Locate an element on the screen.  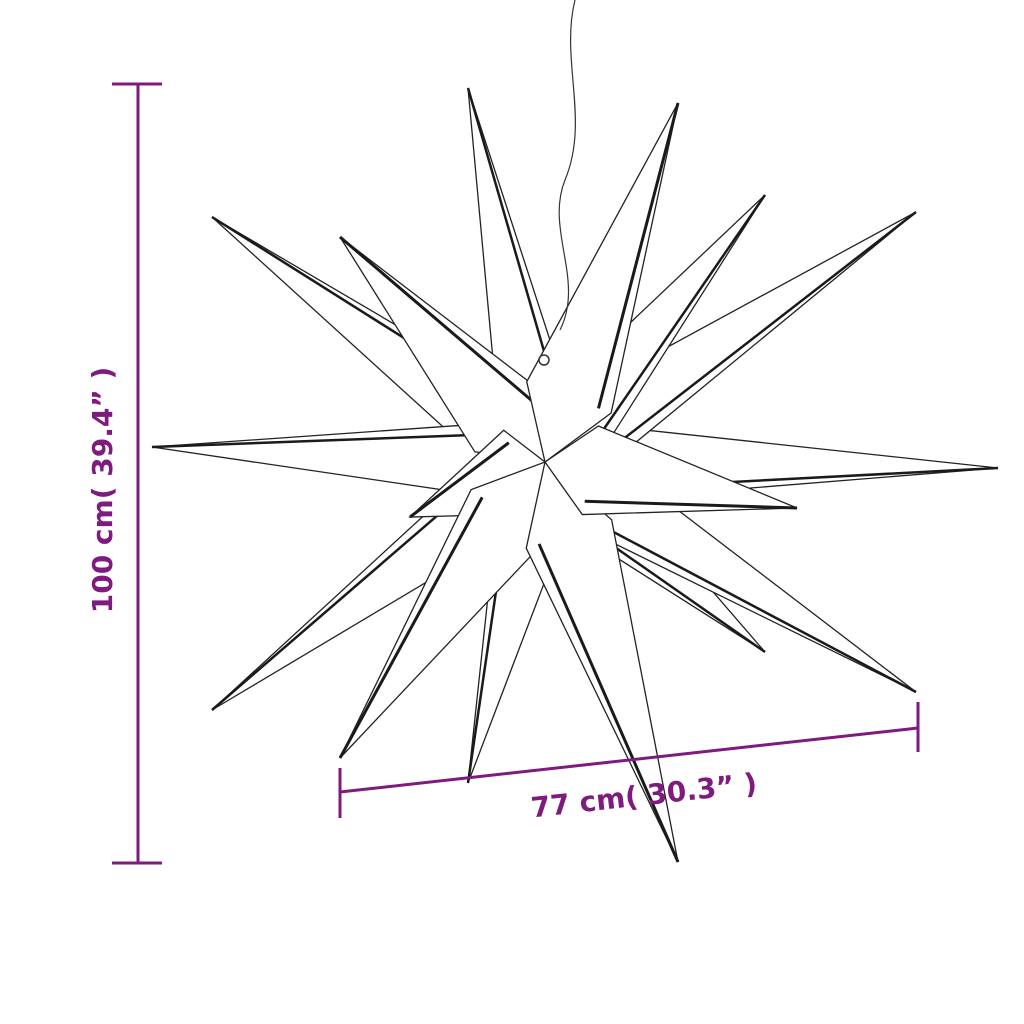
height-dimension: 100 cm( 39.4” ) is located at coordinates (124, 473).